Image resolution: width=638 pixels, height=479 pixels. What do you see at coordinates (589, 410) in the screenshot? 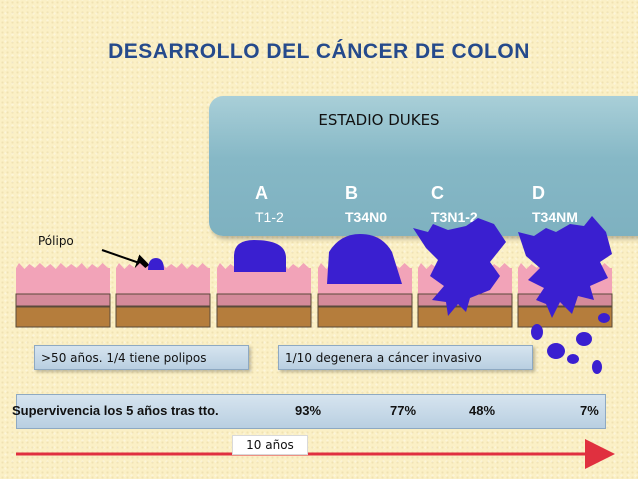
I see `survival-value-d: 7%` at bounding box center [589, 410].